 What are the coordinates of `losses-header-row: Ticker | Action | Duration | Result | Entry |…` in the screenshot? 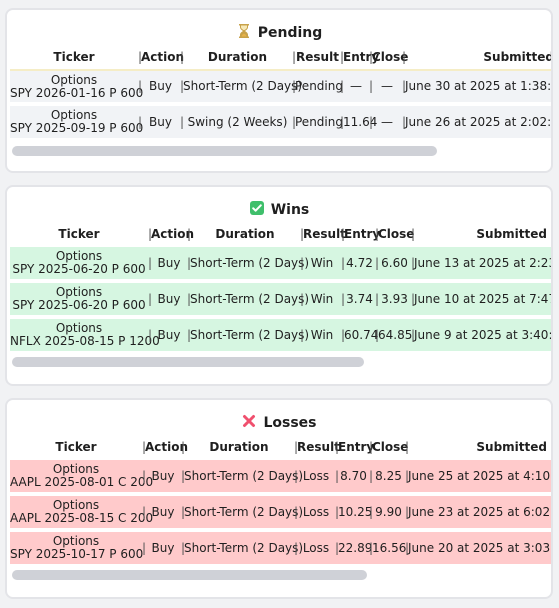 It's located at (280, 447).